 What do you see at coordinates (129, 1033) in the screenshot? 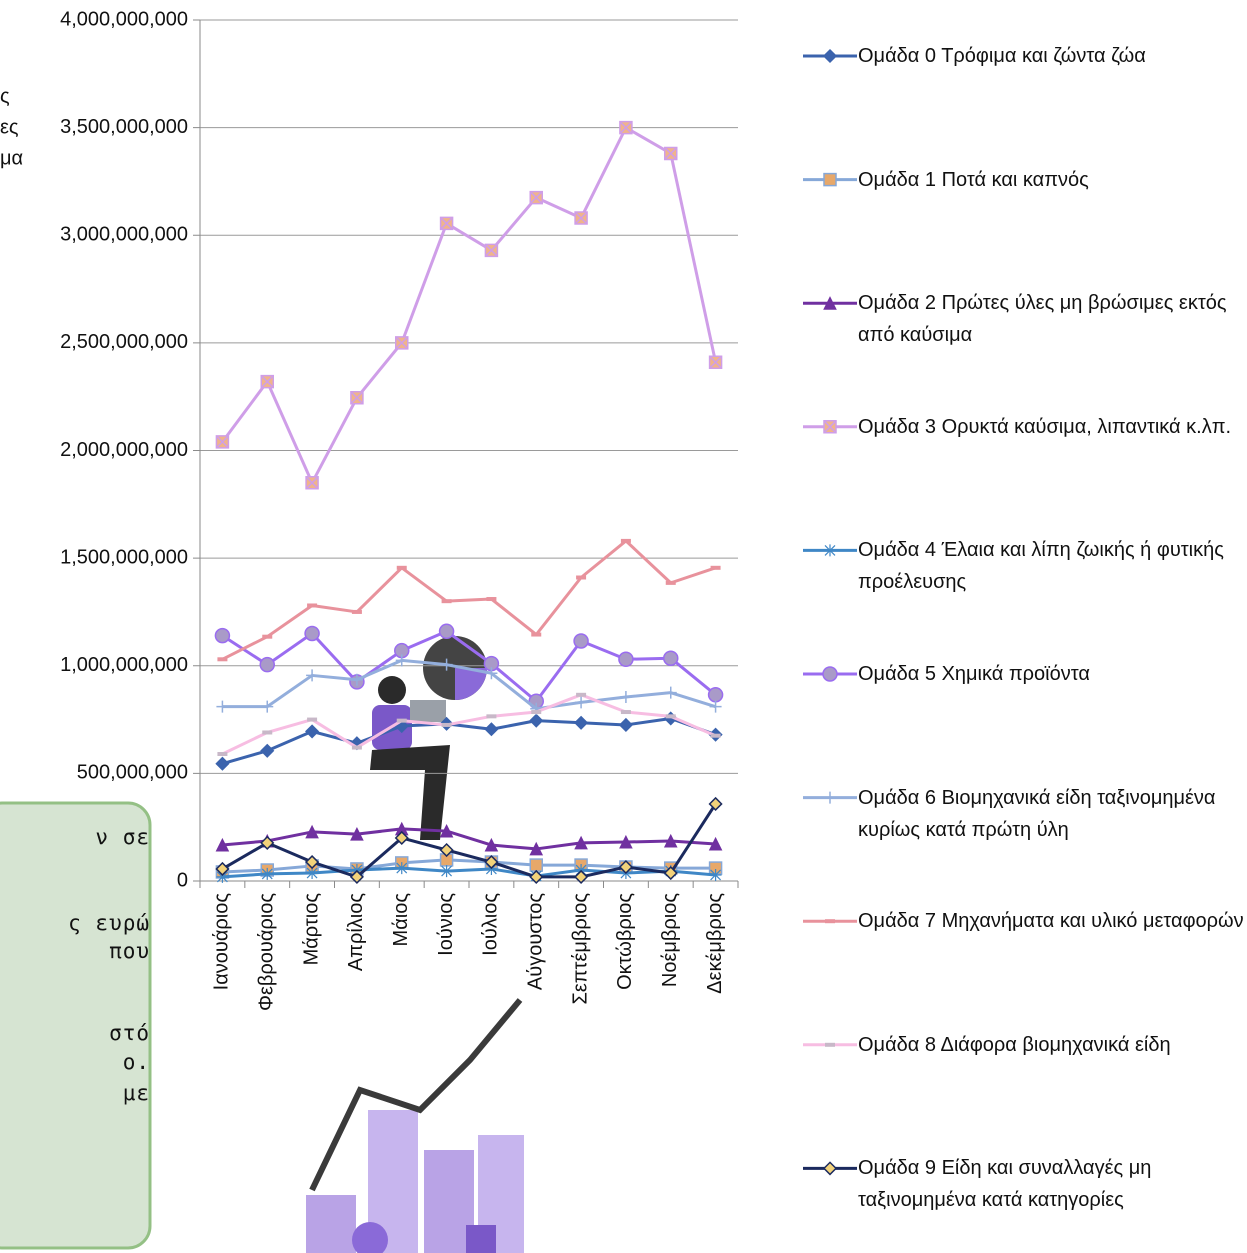
I see `side-note-text: στό` at bounding box center [129, 1033].